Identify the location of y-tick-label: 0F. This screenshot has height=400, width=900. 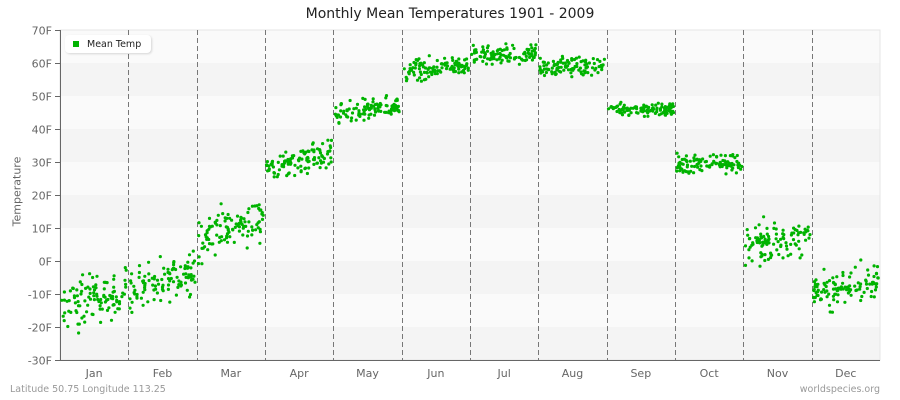
(45, 262).